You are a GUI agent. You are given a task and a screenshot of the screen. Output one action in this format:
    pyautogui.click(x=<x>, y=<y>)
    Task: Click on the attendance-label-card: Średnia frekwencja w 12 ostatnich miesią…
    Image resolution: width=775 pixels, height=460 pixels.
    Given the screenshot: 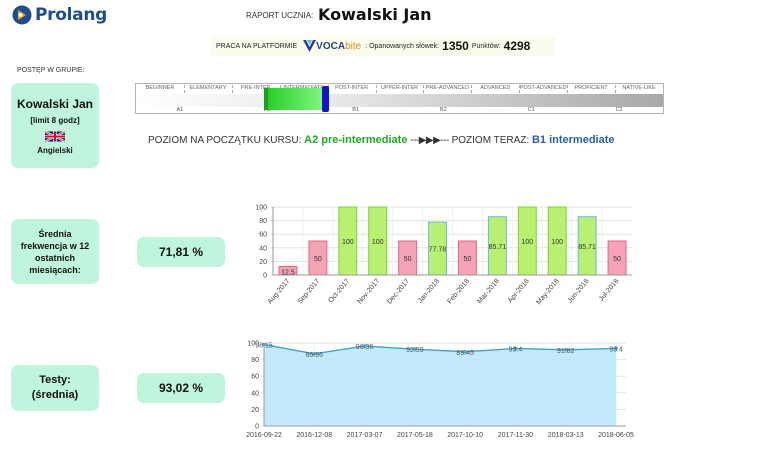 What is the action you would take?
    pyautogui.click(x=55, y=251)
    